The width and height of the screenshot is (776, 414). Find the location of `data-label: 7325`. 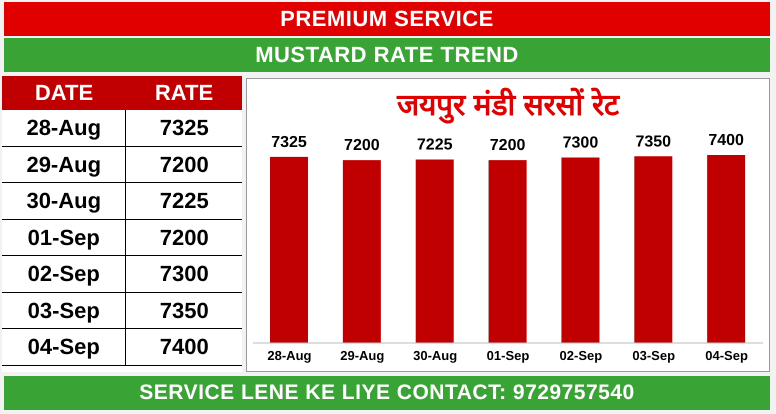

data-label: 7325 is located at coordinates (289, 142).